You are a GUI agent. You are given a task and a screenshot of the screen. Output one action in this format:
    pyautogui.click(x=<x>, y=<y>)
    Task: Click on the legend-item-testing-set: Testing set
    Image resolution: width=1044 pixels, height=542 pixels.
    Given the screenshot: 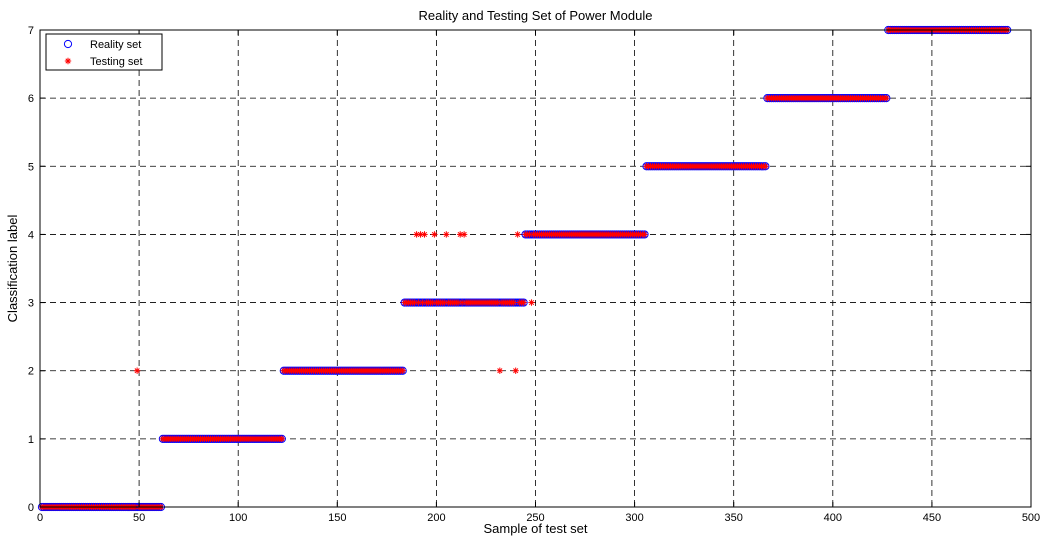 What is the action you would take?
    pyautogui.click(x=103, y=62)
    